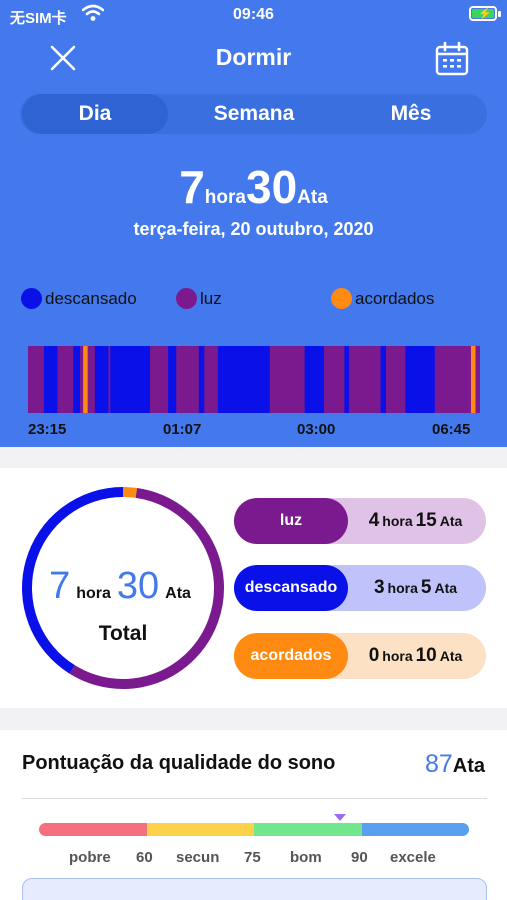 The width and height of the screenshot is (507, 900). What do you see at coordinates (199, 299) in the screenshot?
I see `legend-luz: luz` at bounding box center [199, 299].